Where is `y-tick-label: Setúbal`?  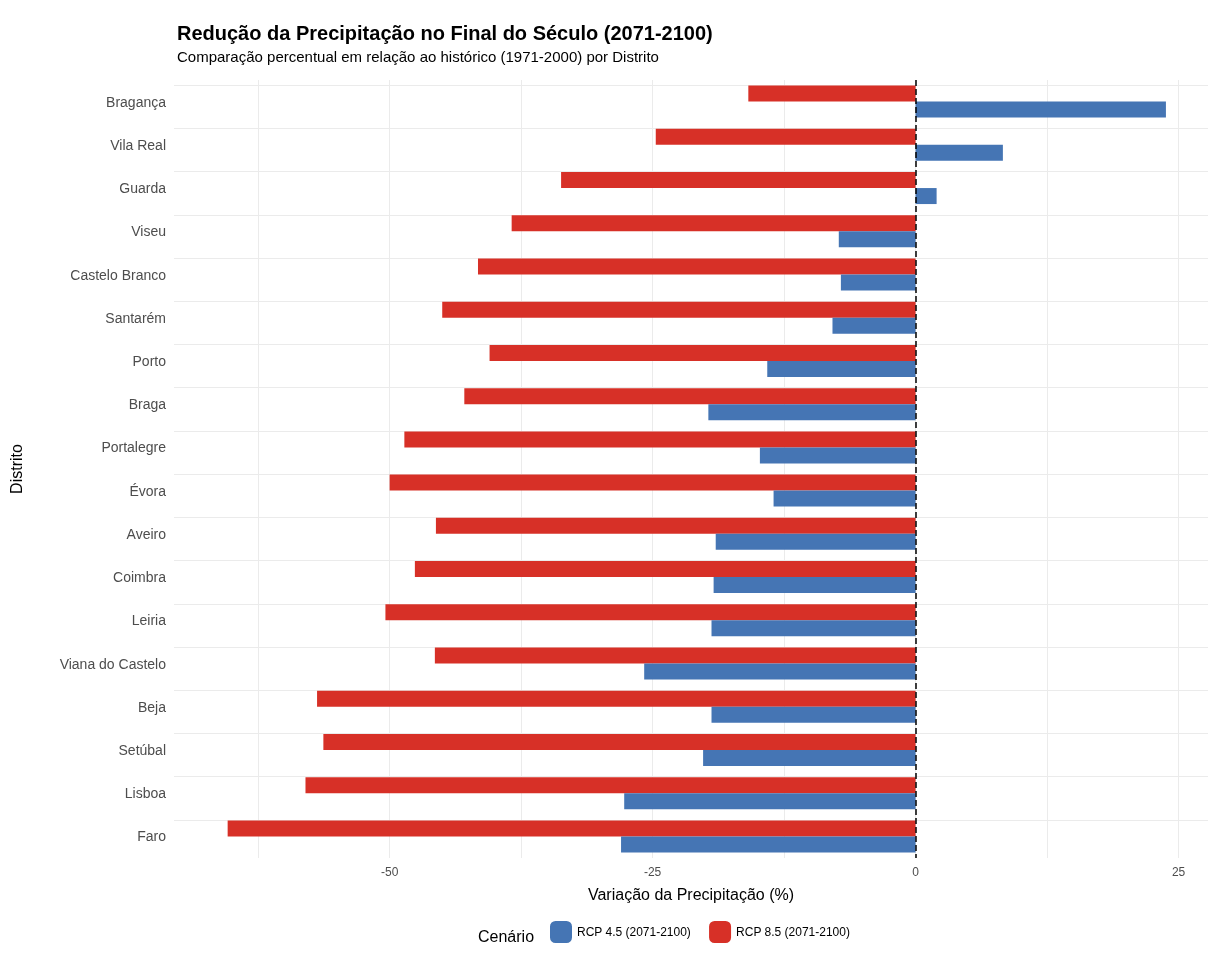 y-tick-label: Setúbal is located at coordinates (142, 749).